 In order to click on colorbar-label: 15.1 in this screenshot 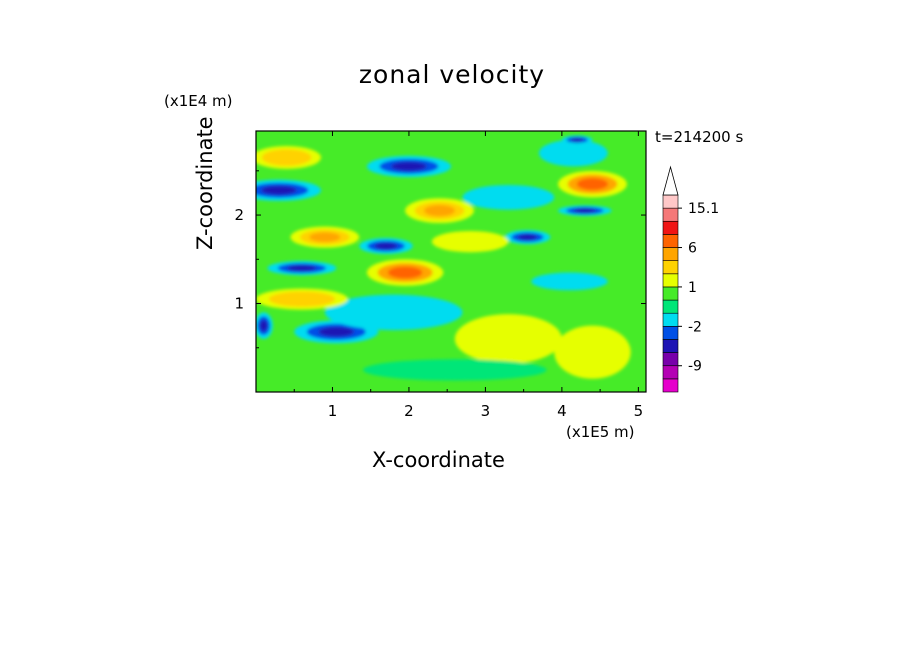, I will do `click(703, 209)`.